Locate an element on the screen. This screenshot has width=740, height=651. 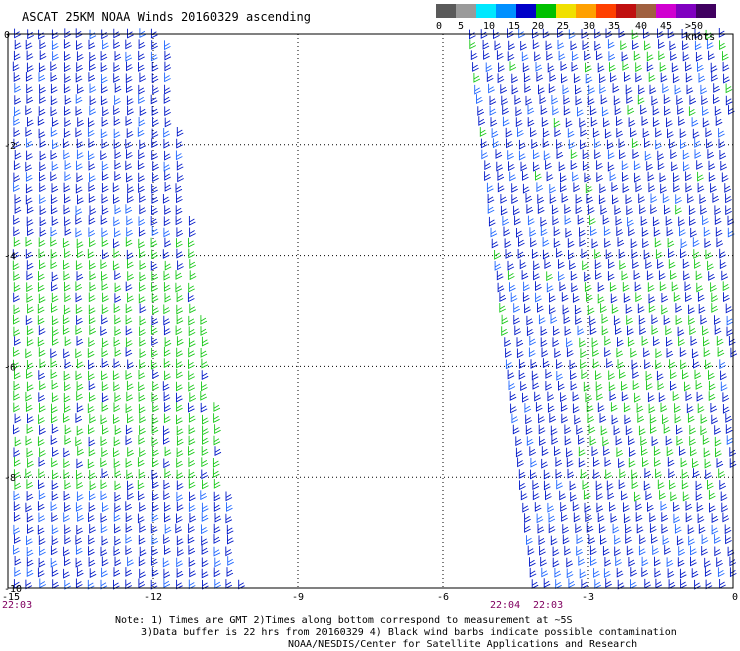
legend-swatch is located at coordinates (706, 11).